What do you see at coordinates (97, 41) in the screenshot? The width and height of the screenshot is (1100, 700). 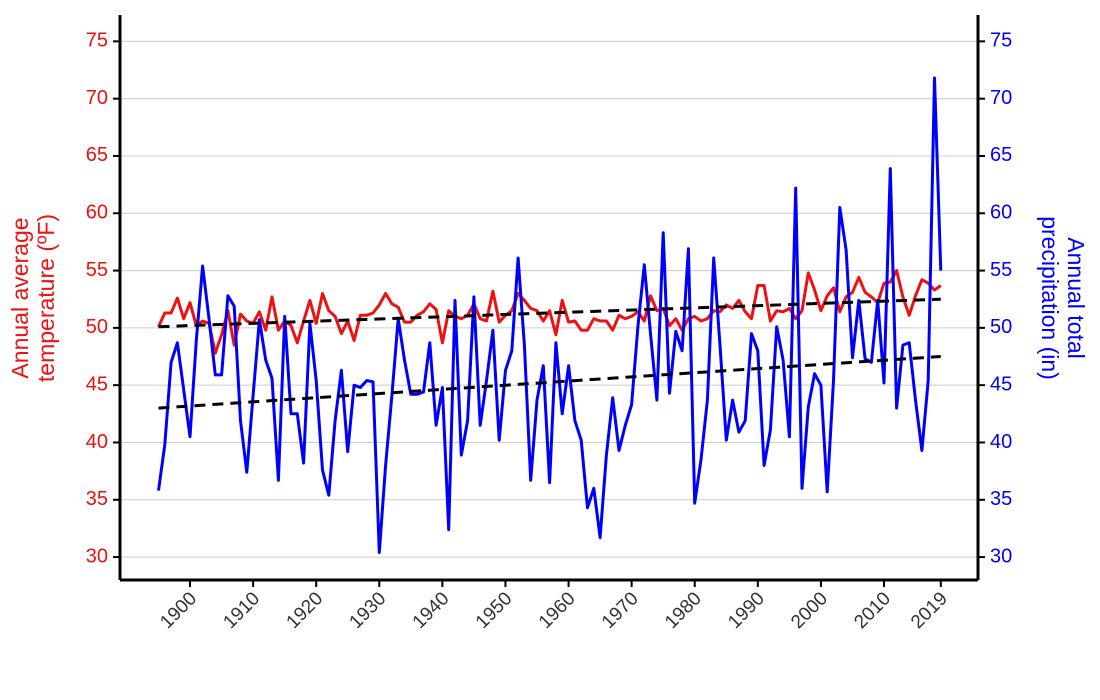 I see `y-tick-label: 75` at bounding box center [97, 41].